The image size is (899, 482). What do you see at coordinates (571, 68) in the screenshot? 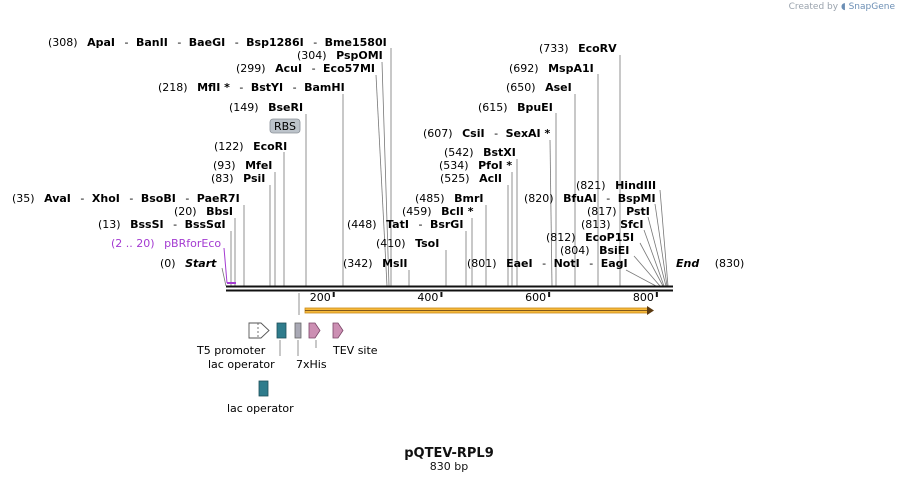
I see `site-name: MspA1I` at bounding box center [571, 68].